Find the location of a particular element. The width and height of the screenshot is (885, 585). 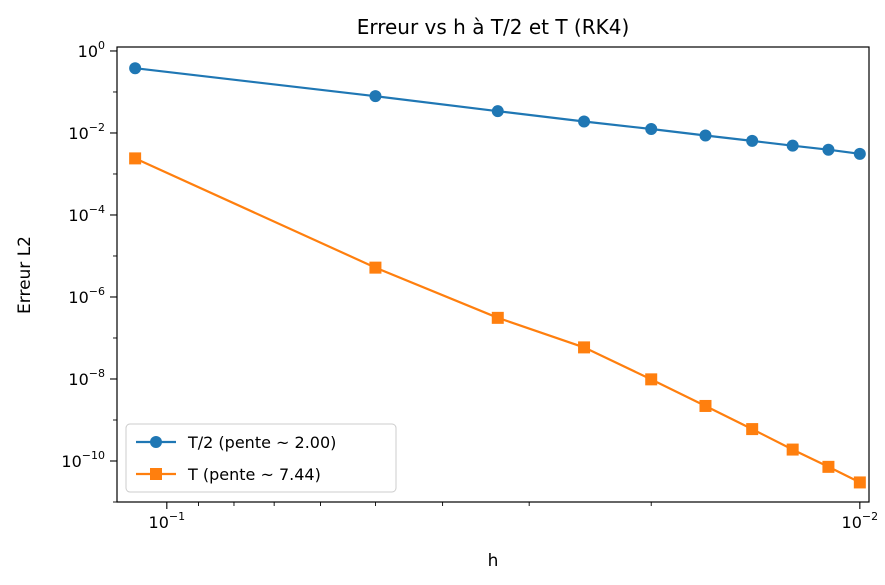

chart-title: Erreur vs h à T/2 et T (RK4) is located at coordinates (493, 27).